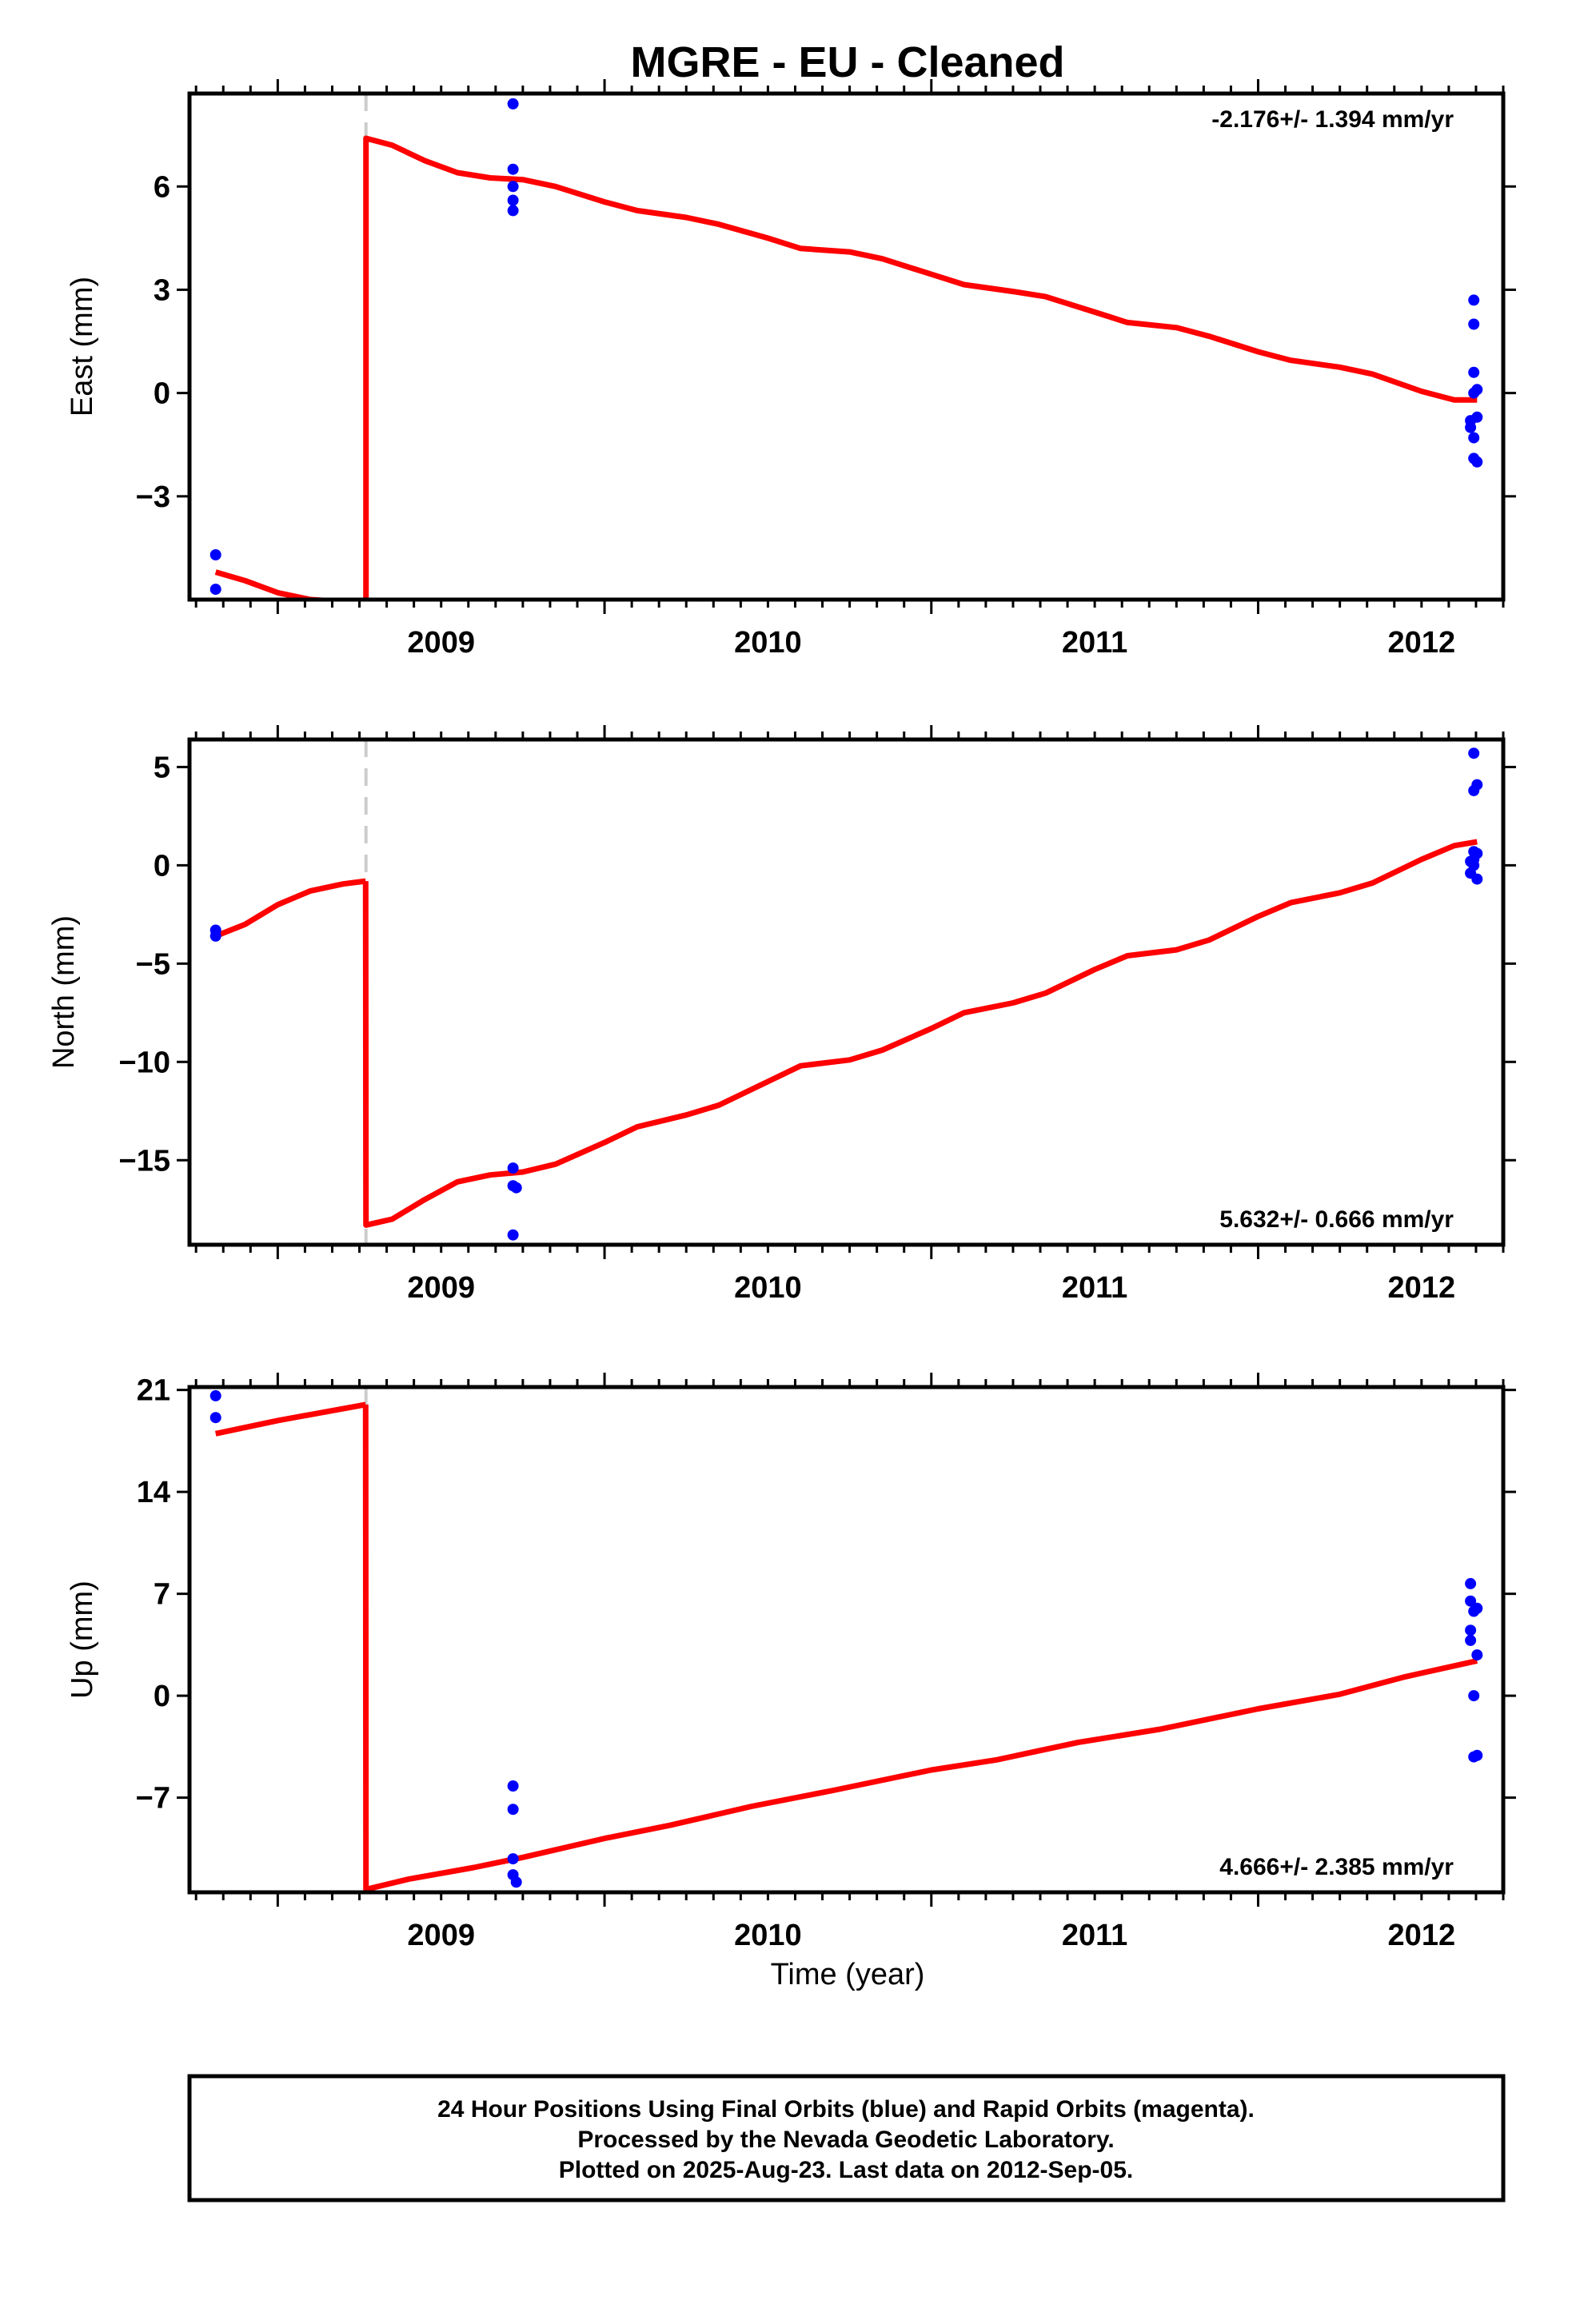  What do you see at coordinates (153, 964) in the screenshot?
I see `north-y-tick-label: −5` at bounding box center [153, 964].